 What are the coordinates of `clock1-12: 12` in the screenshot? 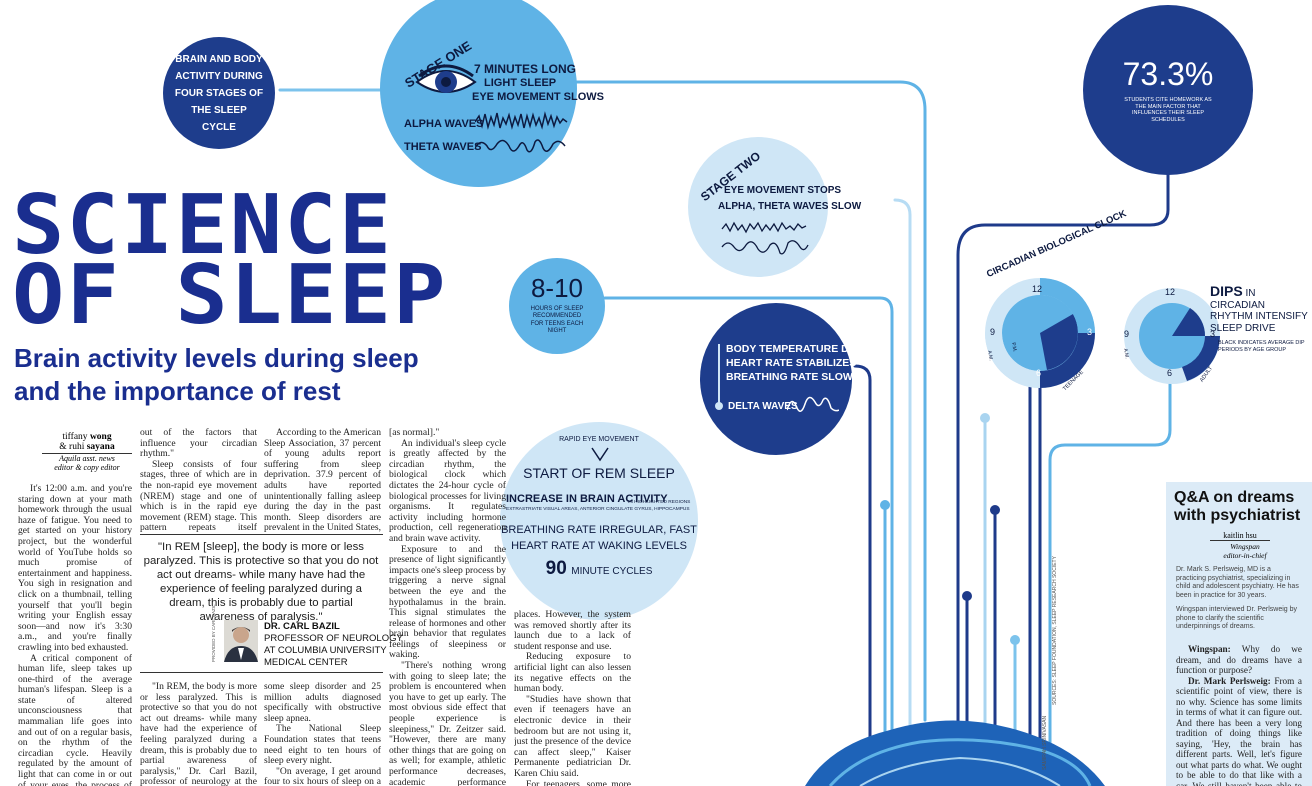 It's located at (1037, 289).